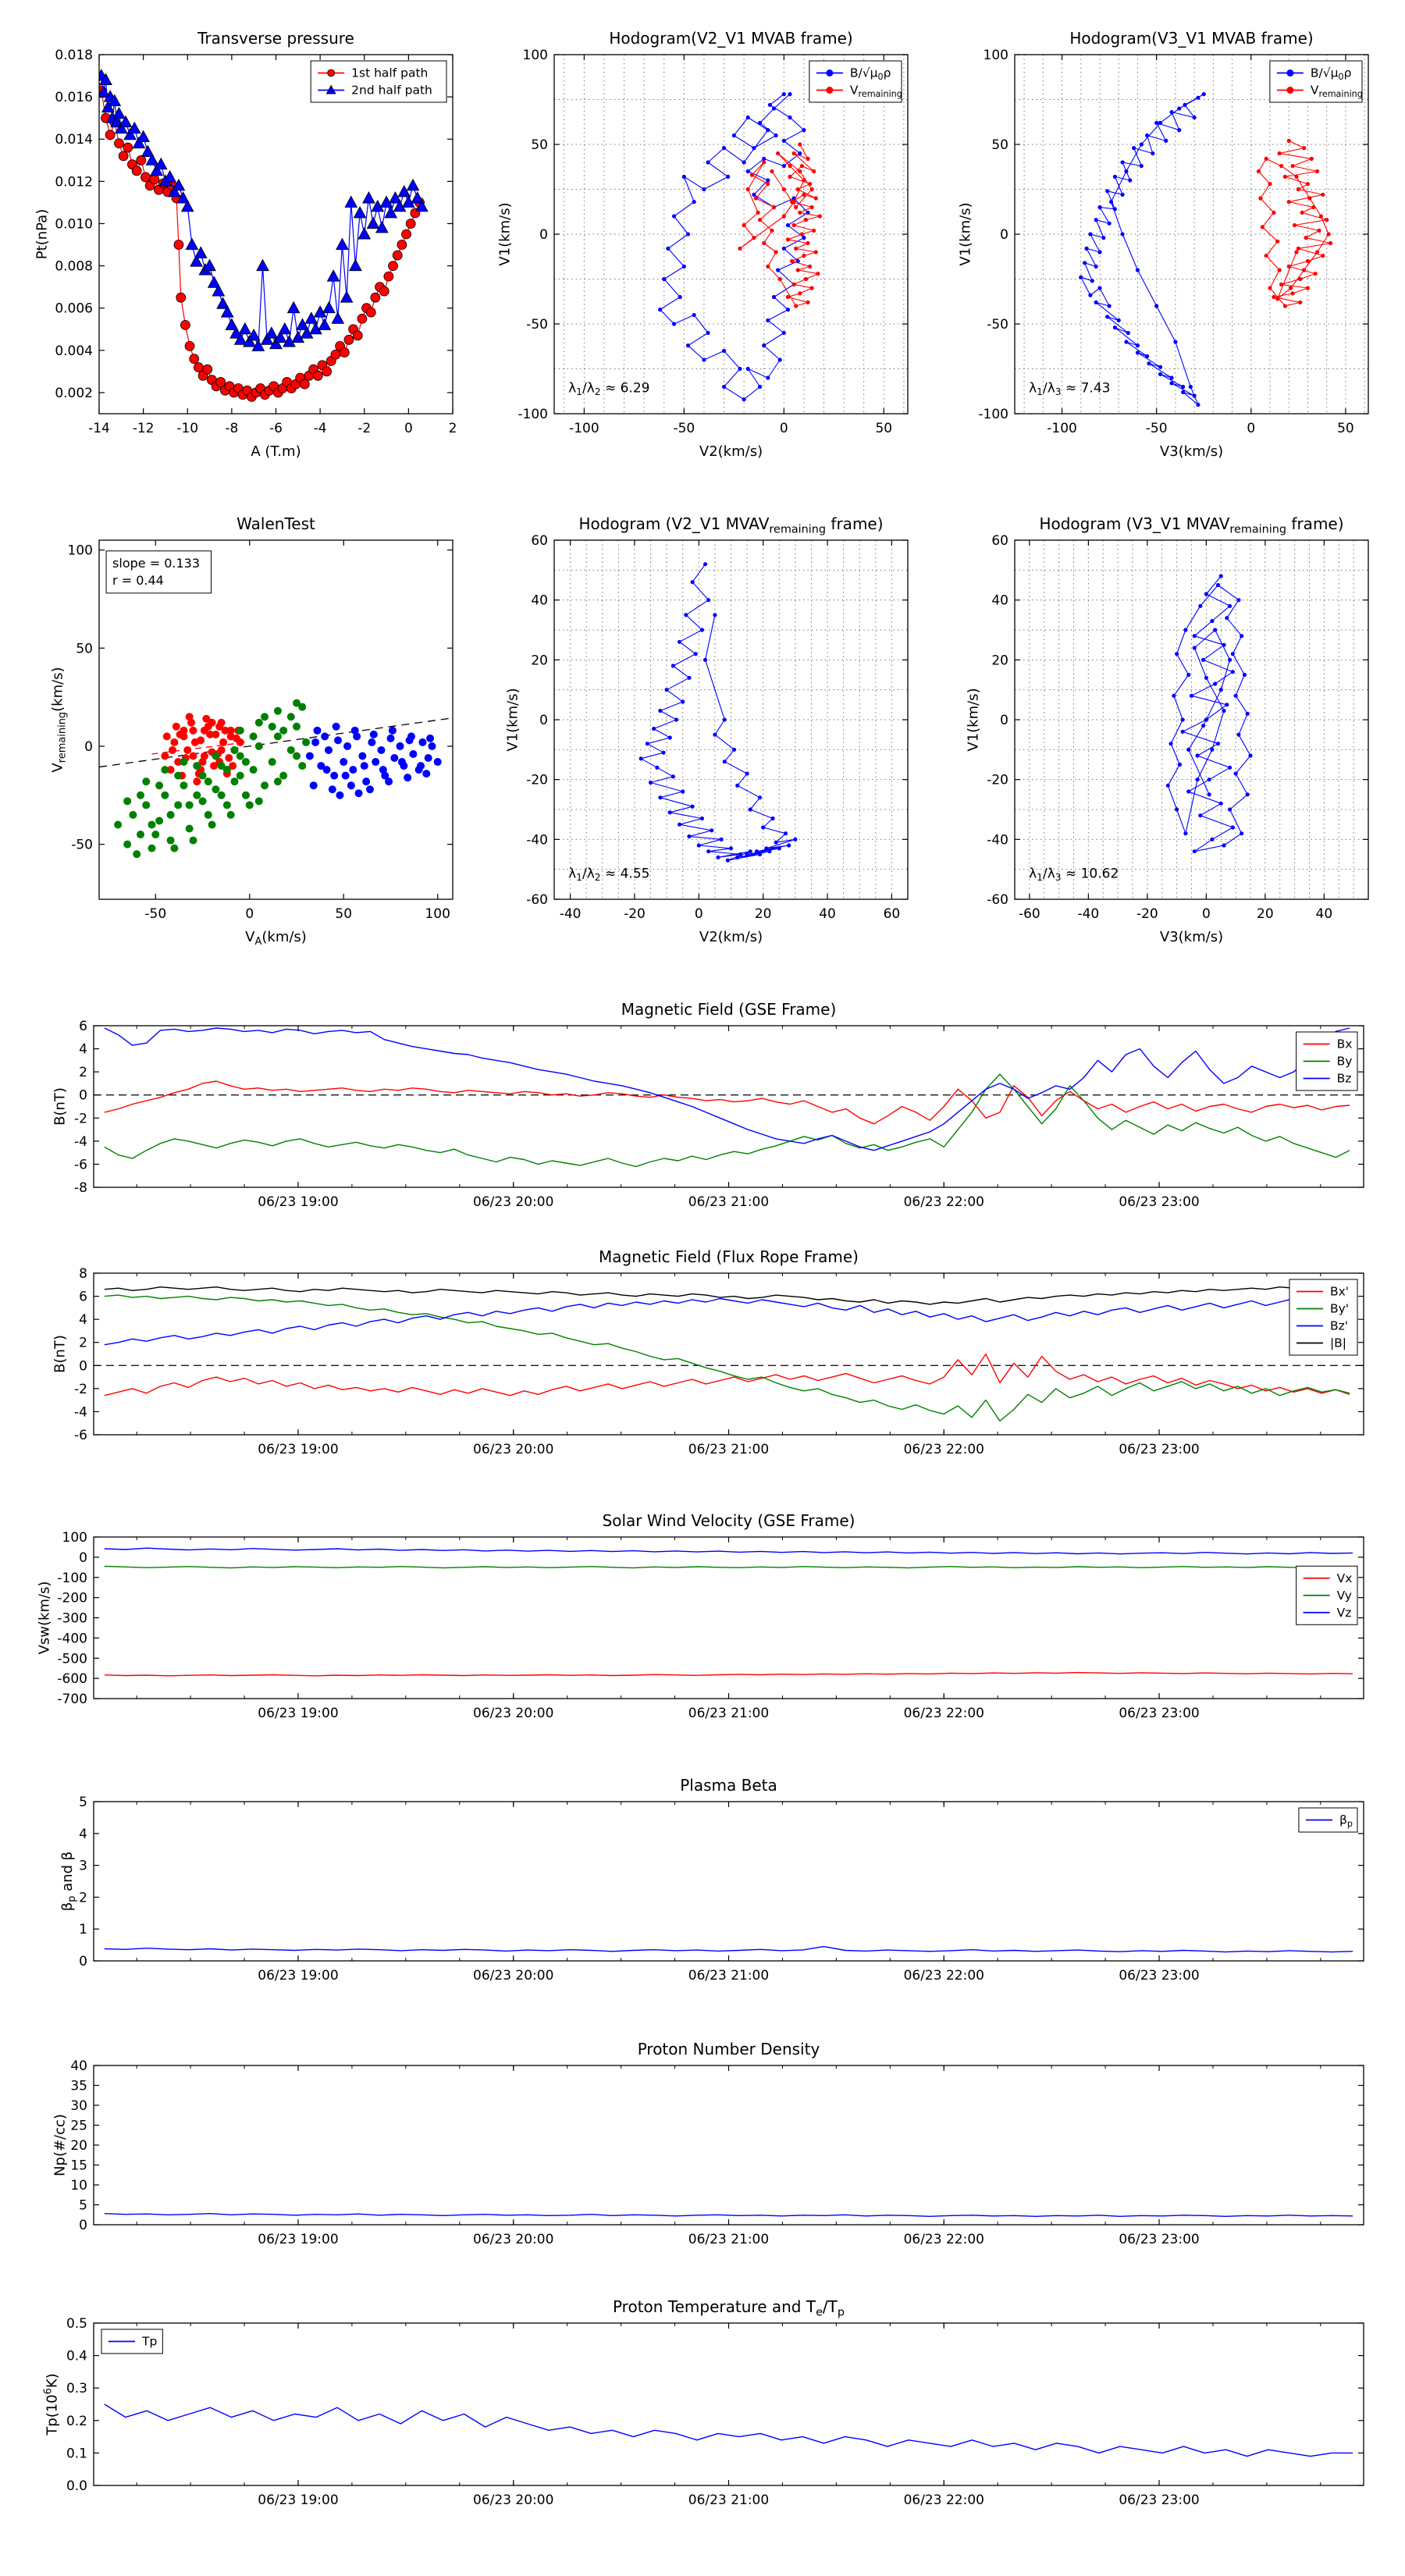 This screenshot has height=2576, width=1405. What do you see at coordinates (144, 429) in the screenshot?
I see `svg-text: -12` at bounding box center [144, 429].